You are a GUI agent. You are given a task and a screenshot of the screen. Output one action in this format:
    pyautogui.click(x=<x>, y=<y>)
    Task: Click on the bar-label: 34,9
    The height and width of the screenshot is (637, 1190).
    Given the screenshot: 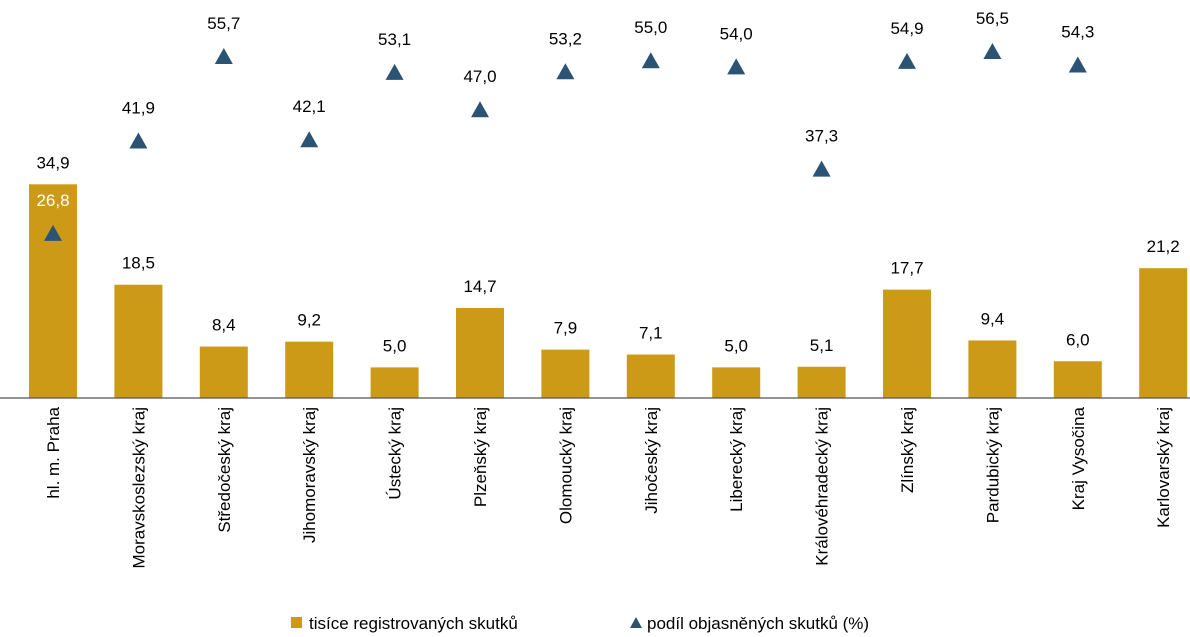 What is the action you would take?
    pyautogui.click(x=52, y=162)
    